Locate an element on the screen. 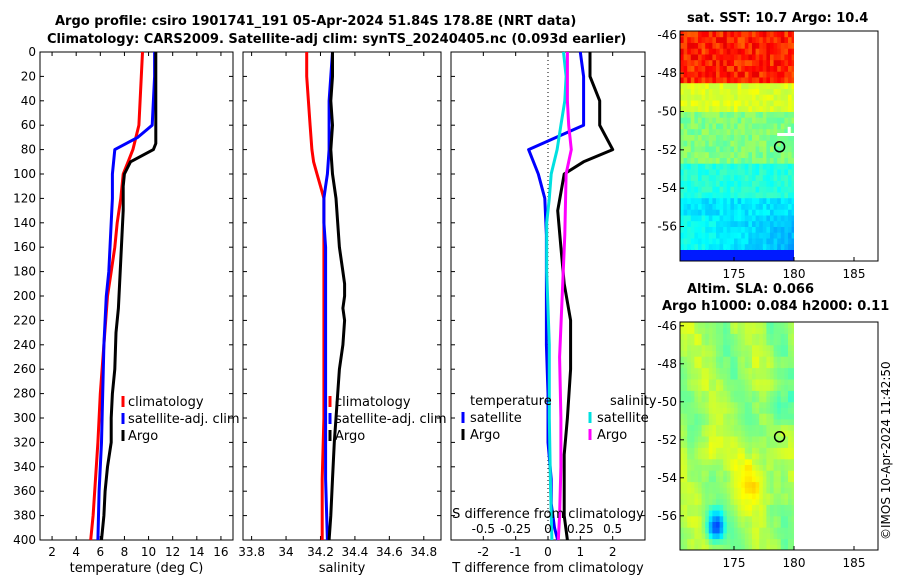 Image resolution: width=900 pixels, height=580 pixels. panel-1-xtick-label-14: 14 is located at coordinates (196, 552).